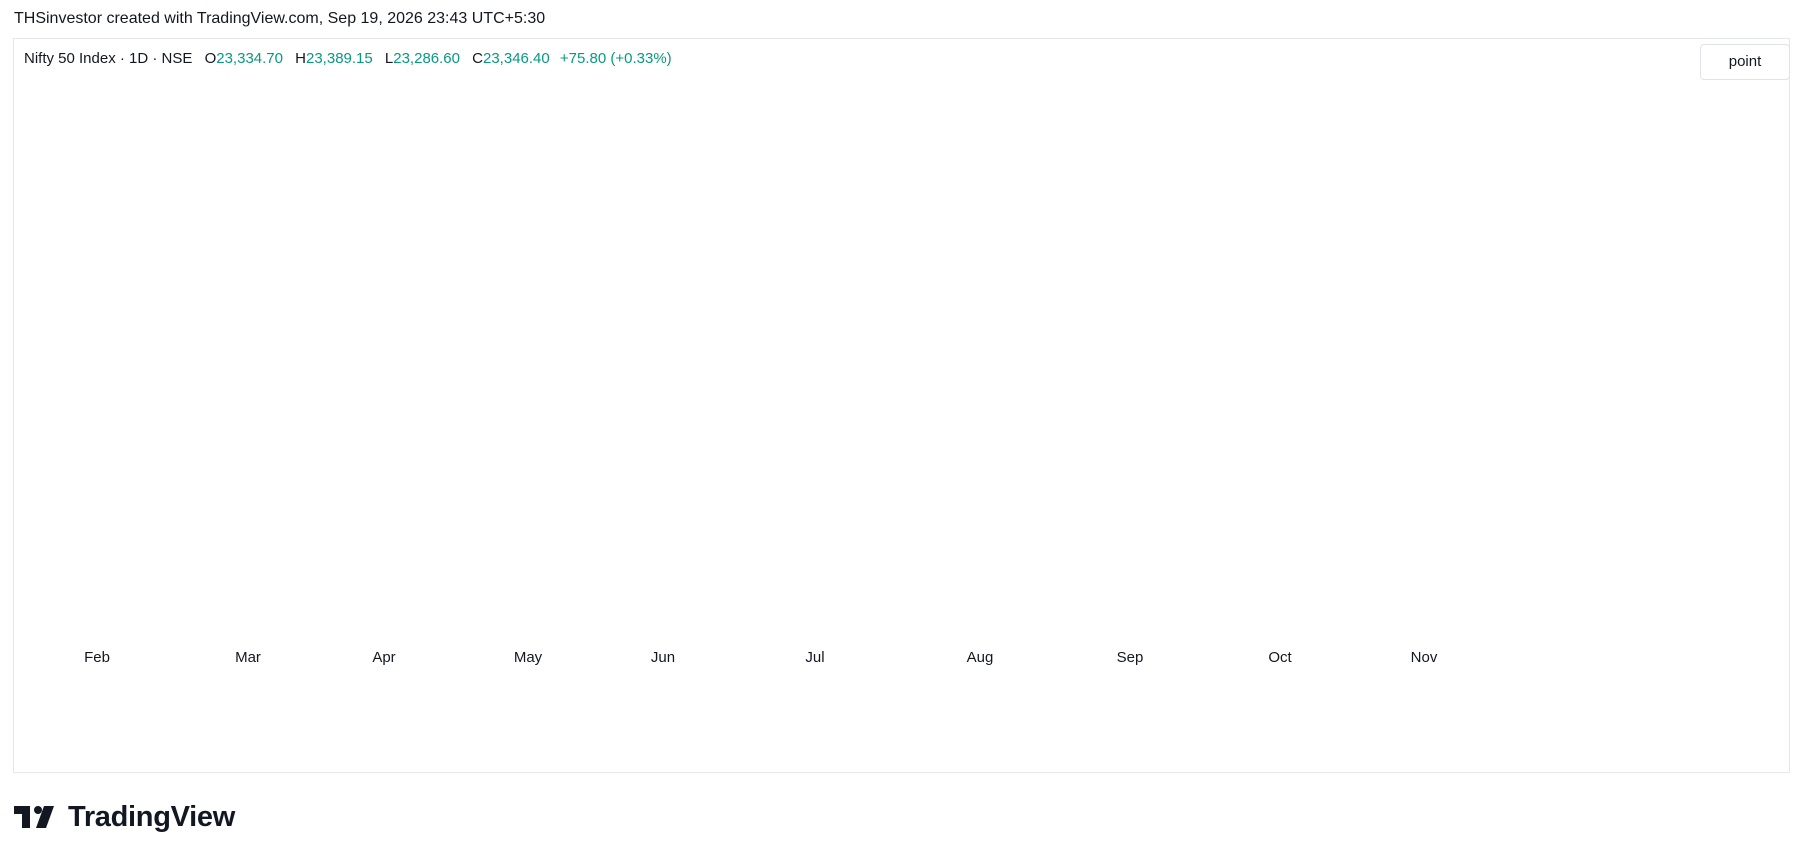 This screenshot has height=858, width=1805. I want to click on time-tick-label: Feb, so click(97, 657).